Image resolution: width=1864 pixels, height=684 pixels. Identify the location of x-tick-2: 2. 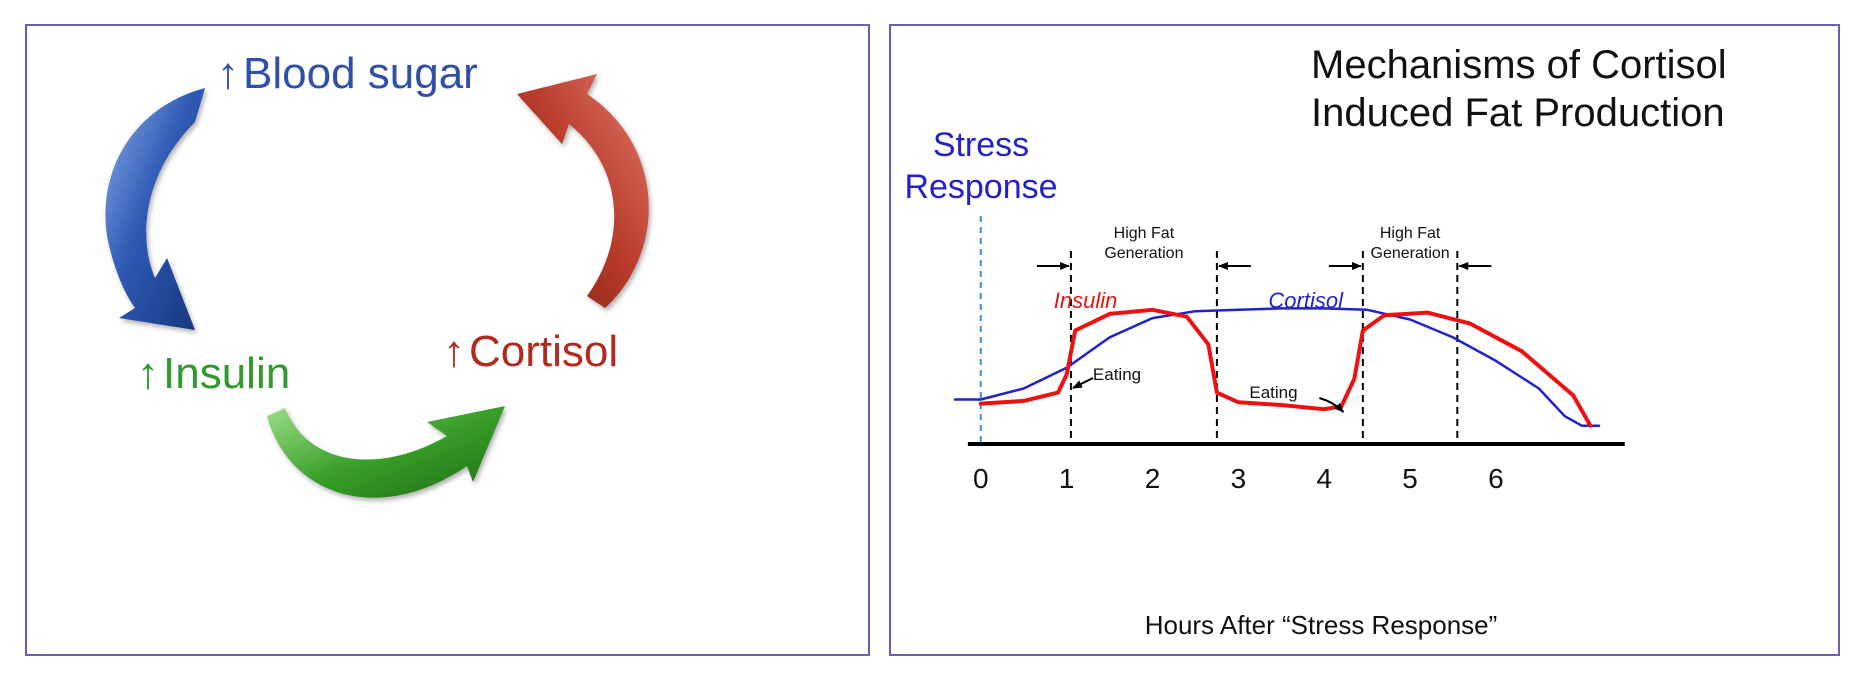
(1153, 478).